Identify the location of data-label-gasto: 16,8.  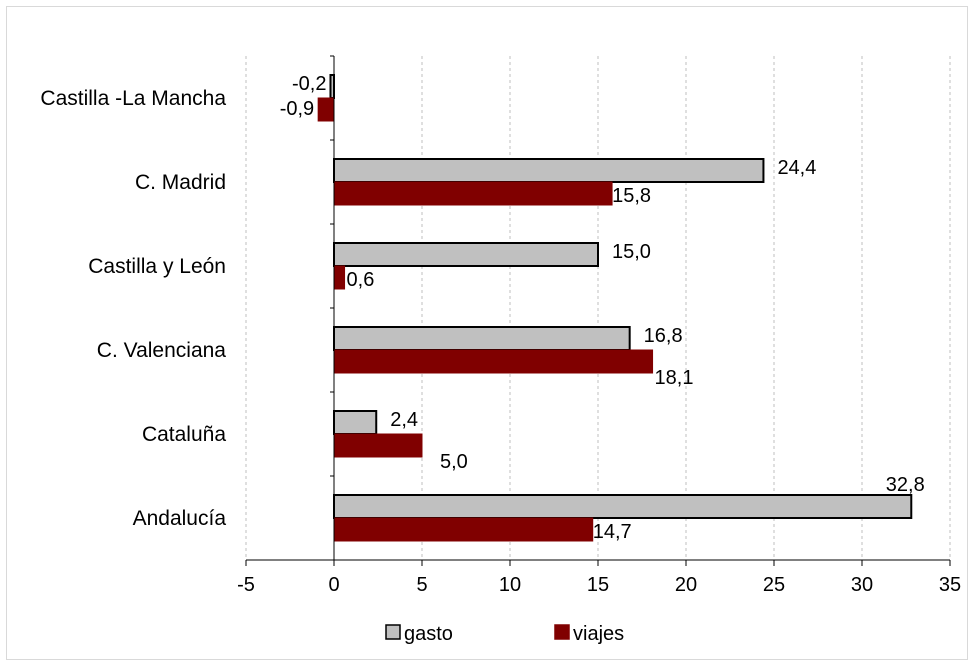
(663, 336).